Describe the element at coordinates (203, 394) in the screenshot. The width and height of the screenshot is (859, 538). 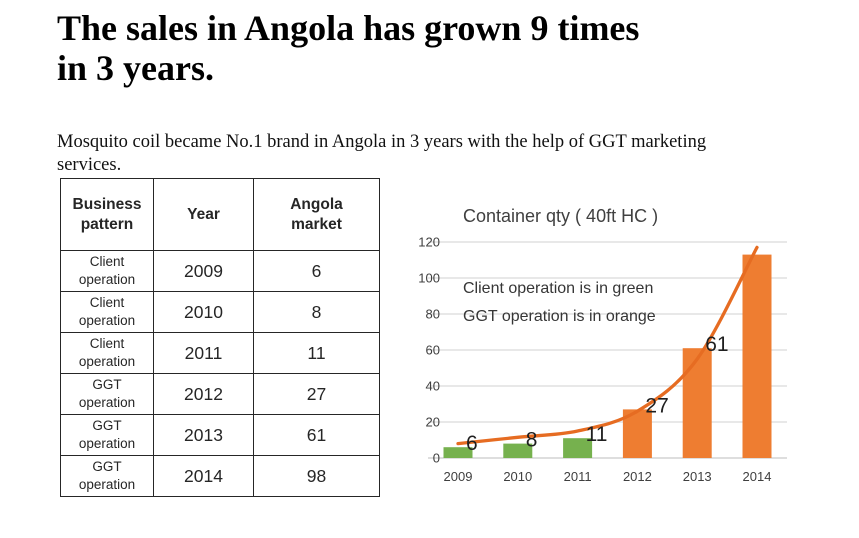
I see `table-cell-year: 2012` at that location.